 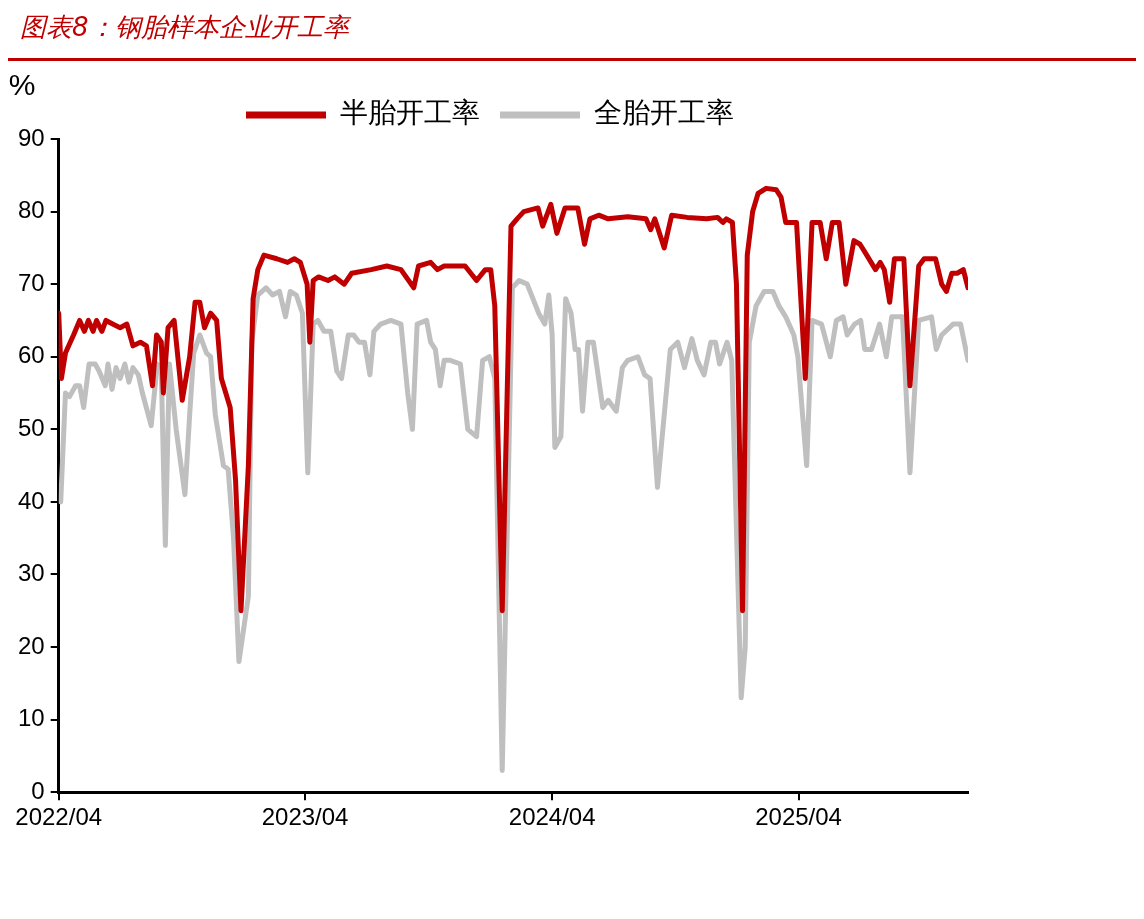 I want to click on y-tick-label: 90, so click(x=31, y=137).